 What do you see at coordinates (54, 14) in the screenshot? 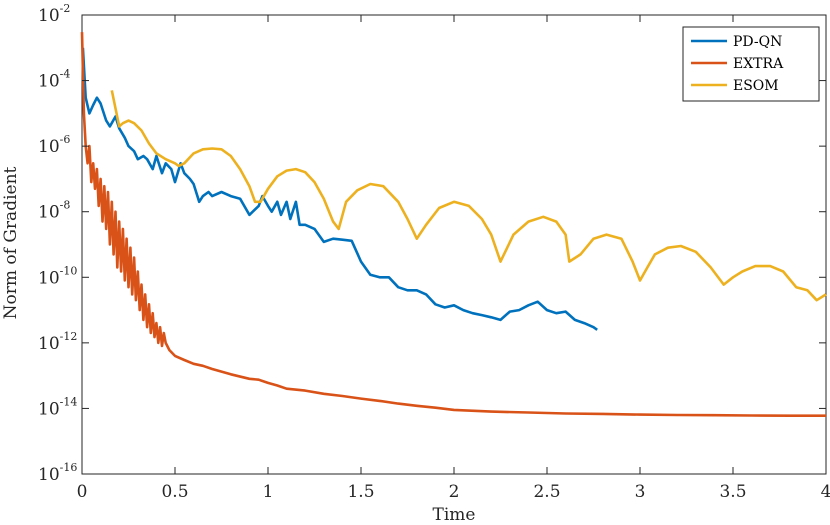
I see `y-tick-label: 10⁻²` at bounding box center [54, 14].